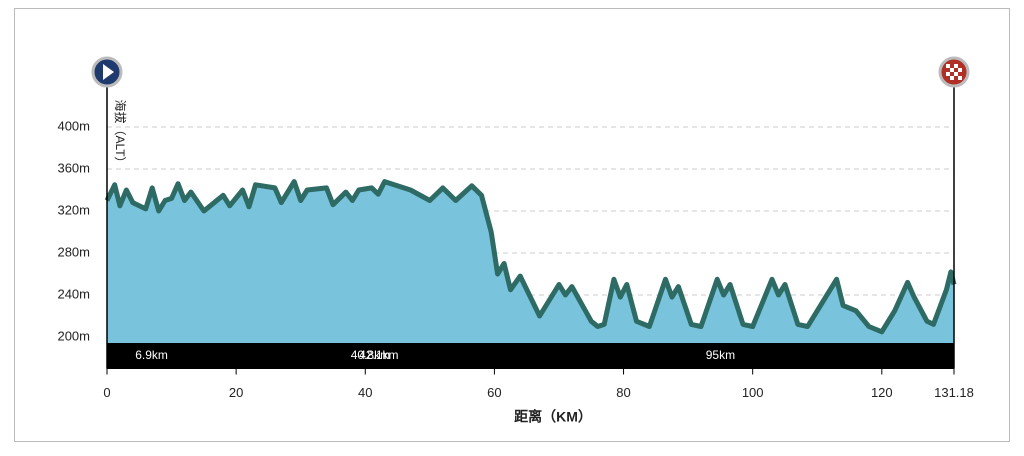 This screenshot has height=456, width=1024. I want to click on x-tick-label: 0, so click(106, 392).